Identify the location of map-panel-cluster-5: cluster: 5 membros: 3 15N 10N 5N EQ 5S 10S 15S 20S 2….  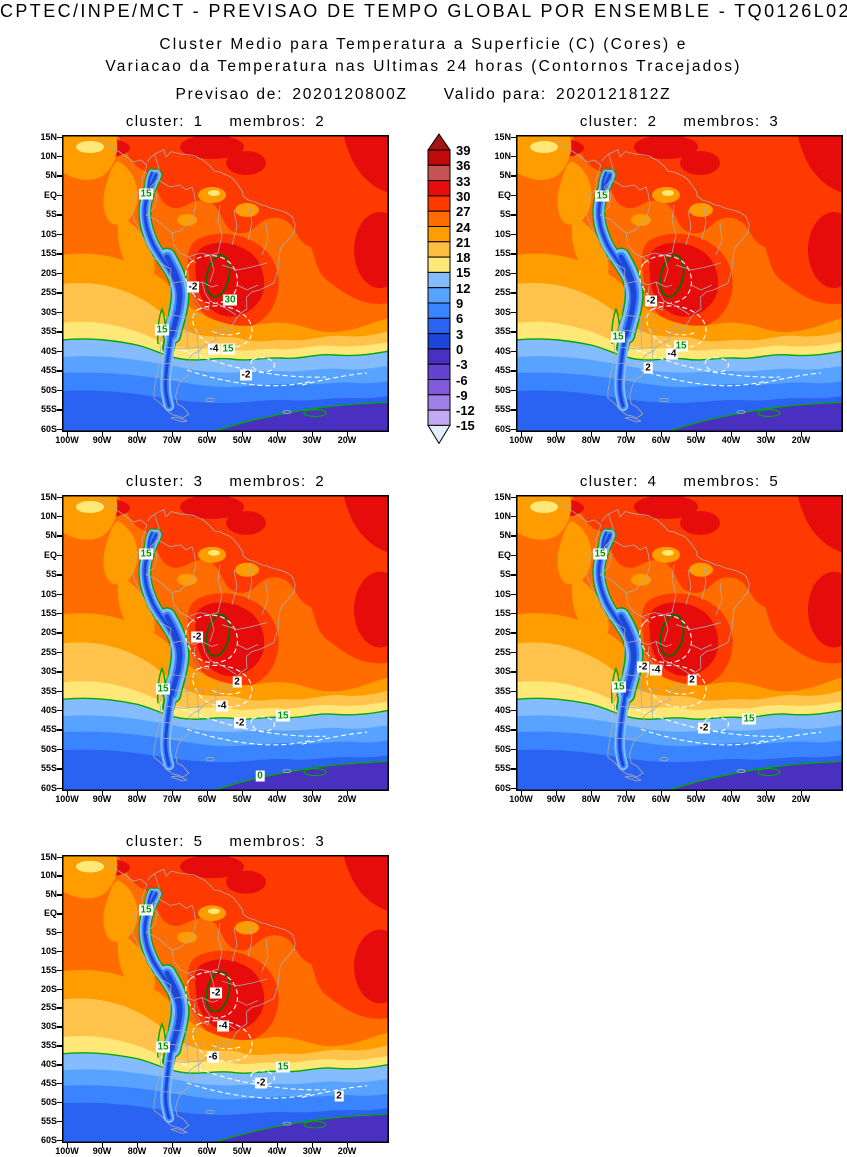
(214, 994).